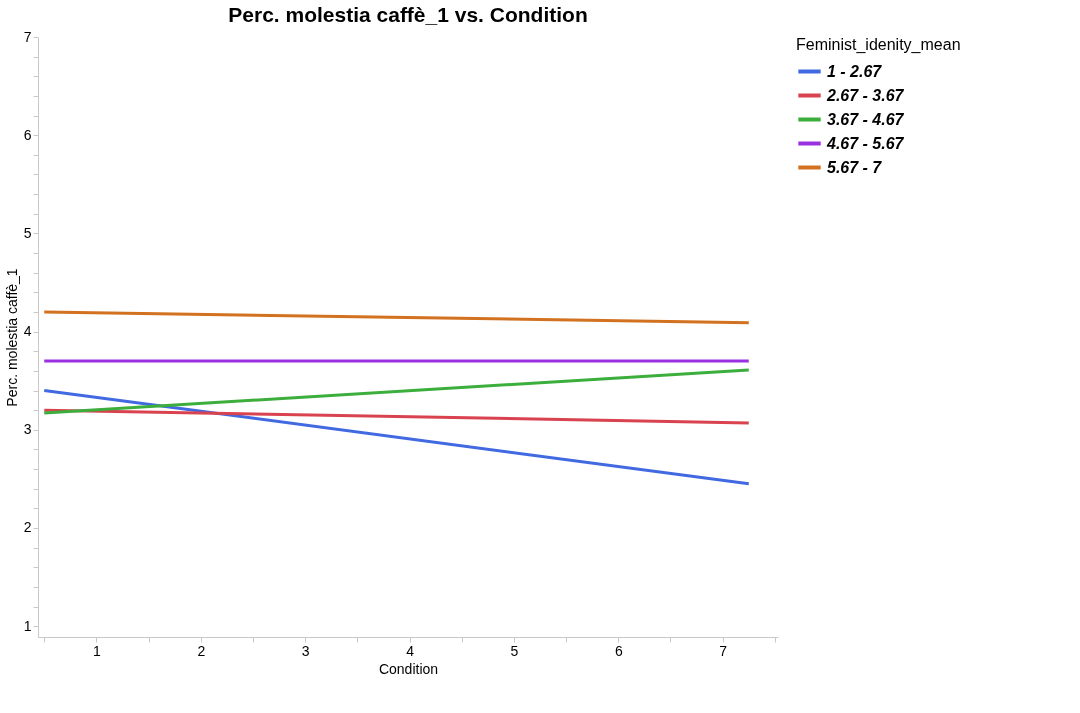 This screenshot has width=1080, height=713. I want to click on y-tick-label: 5, so click(27, 232).